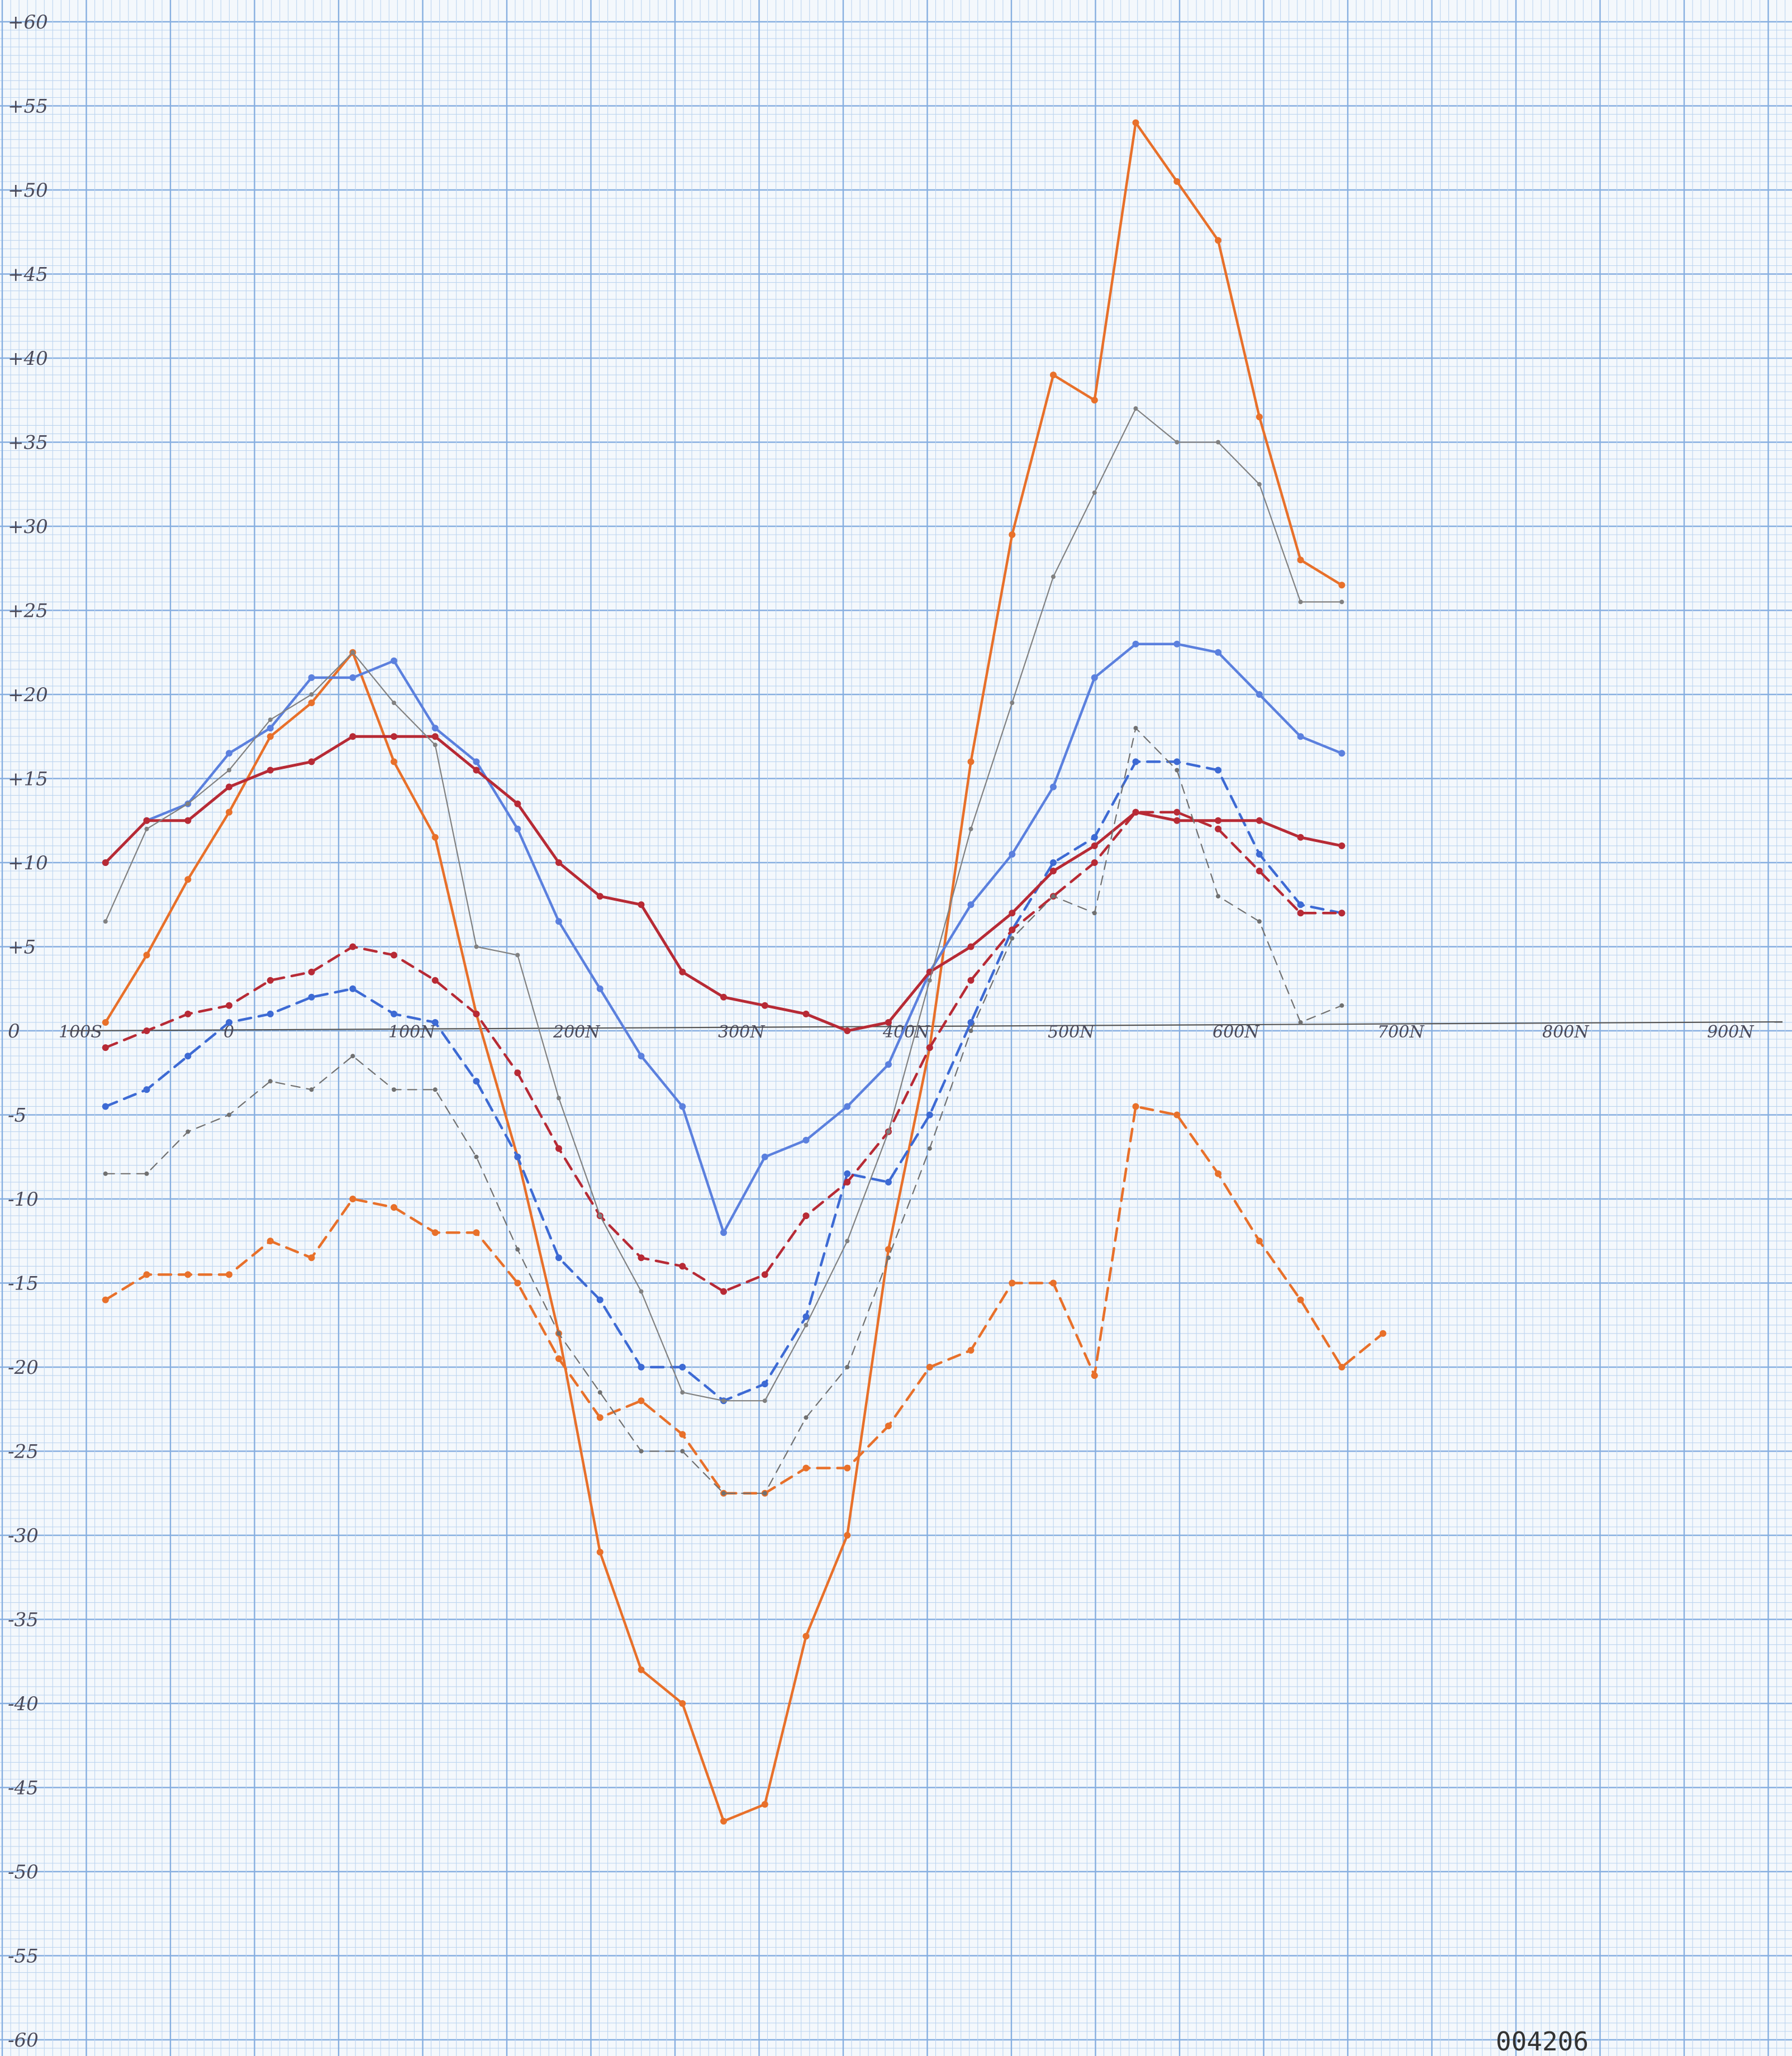 The height and width of the screenshot is (2056, 1792). What do you see at coordinates (22, 948) in the screenshot?
I see `y-tick-label: +5` at bounding box center [22, 948].